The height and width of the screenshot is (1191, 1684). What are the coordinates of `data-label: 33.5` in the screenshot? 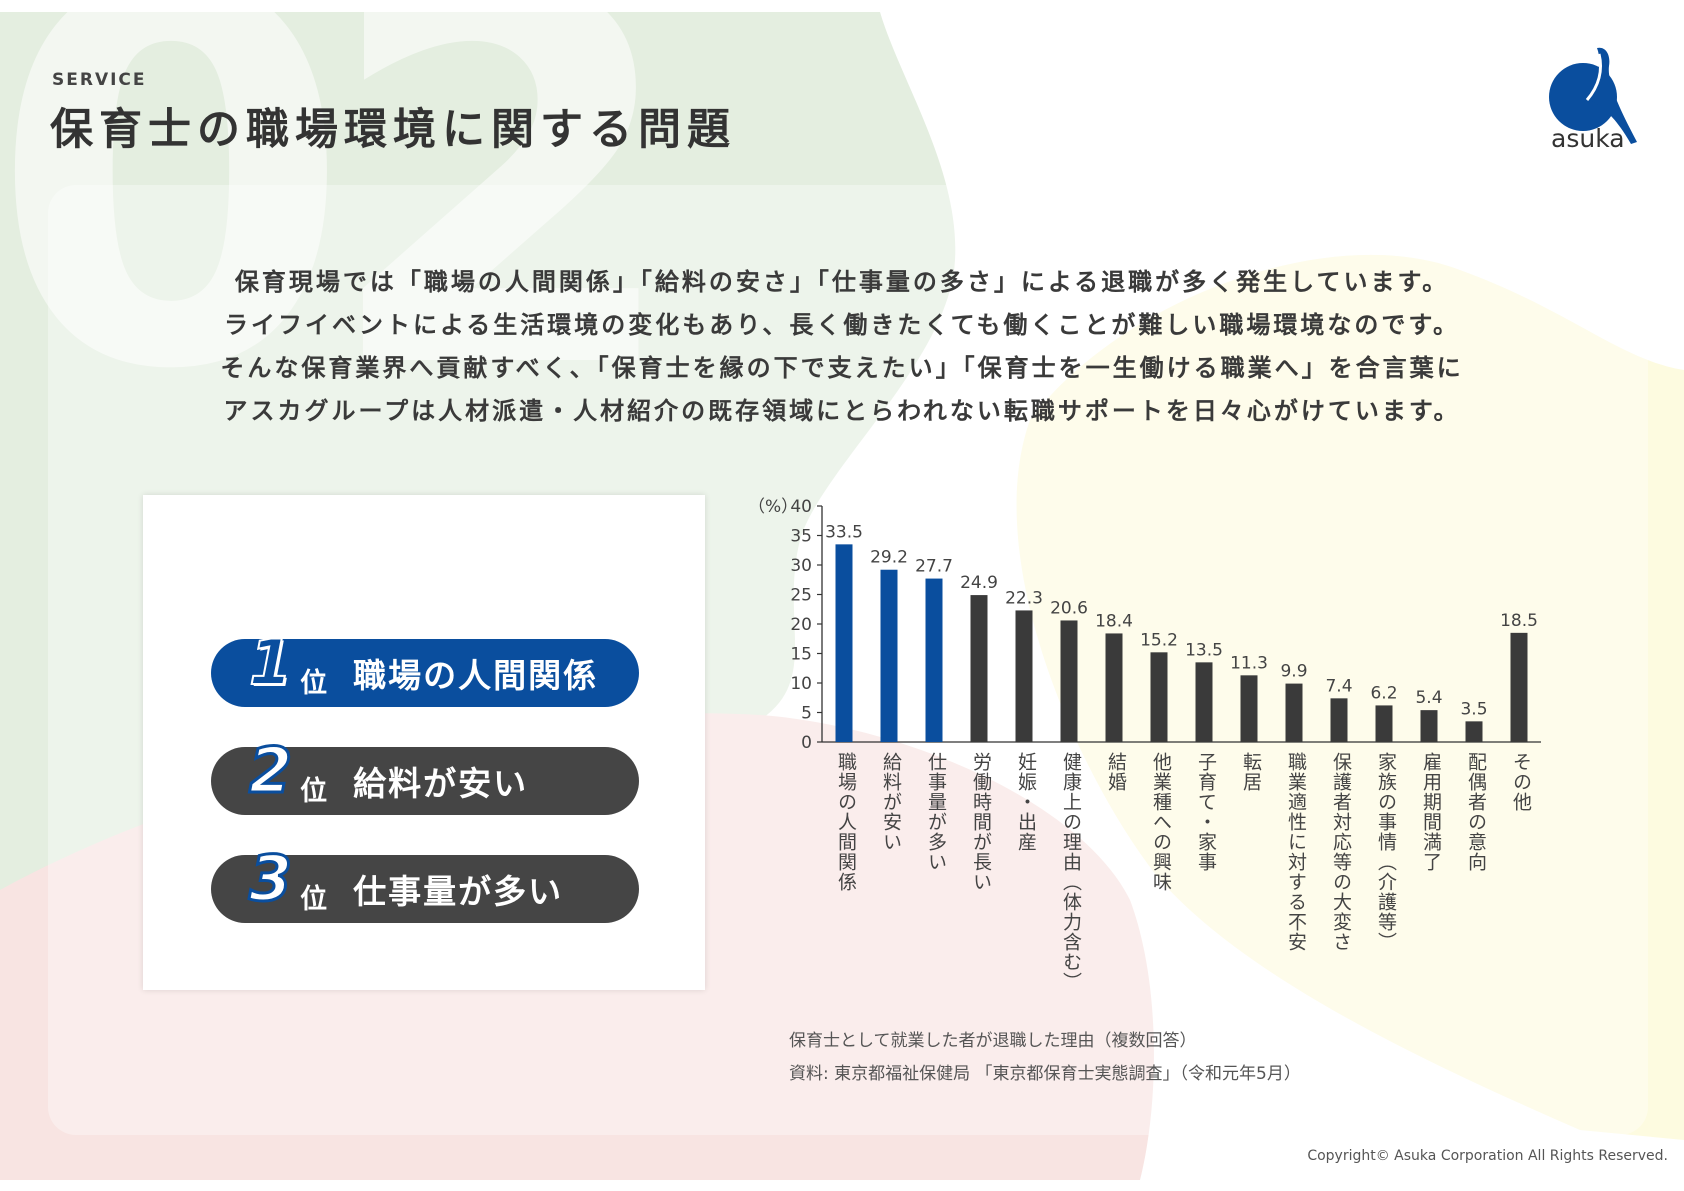 It's located at (844, 532).